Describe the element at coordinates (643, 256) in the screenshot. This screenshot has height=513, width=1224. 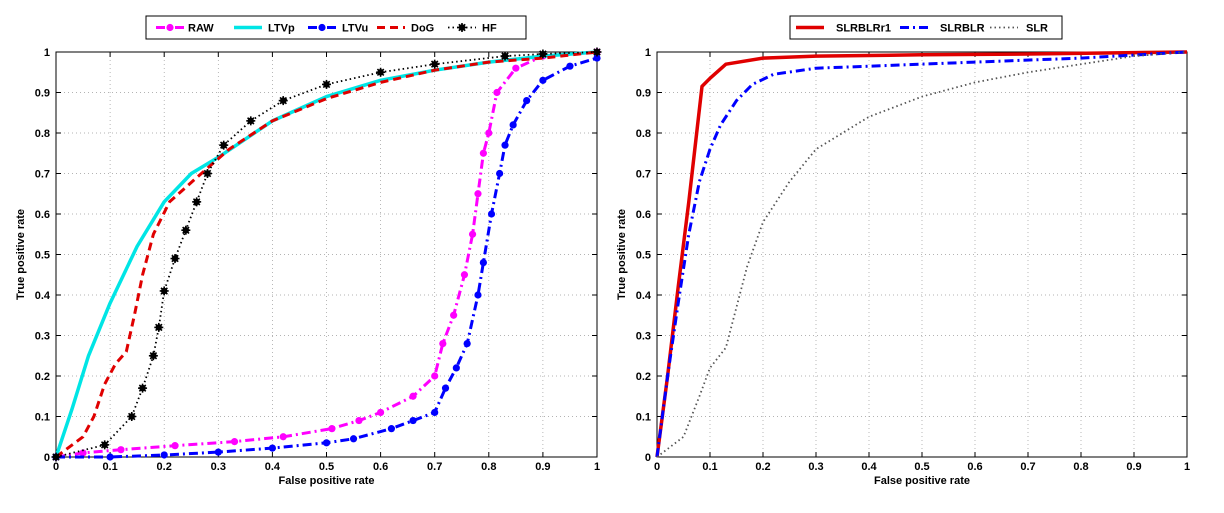
I see `y-tick-label: 0.5` at that location.